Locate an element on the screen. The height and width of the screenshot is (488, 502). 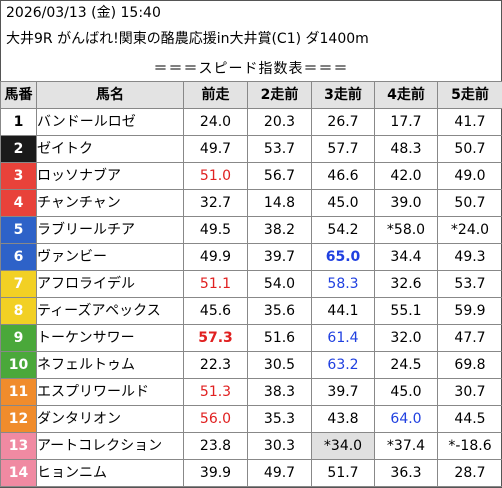
speed-index-cell: 64.0 is located at coordinates (406, 419).